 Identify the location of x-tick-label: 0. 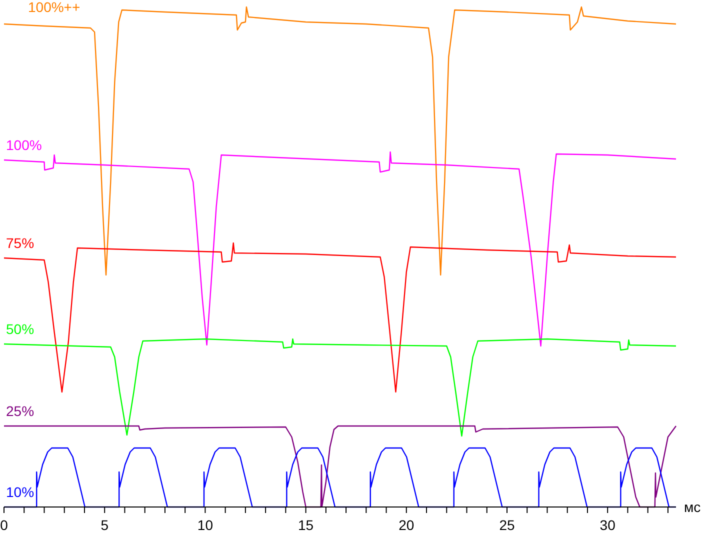
(4, 525).